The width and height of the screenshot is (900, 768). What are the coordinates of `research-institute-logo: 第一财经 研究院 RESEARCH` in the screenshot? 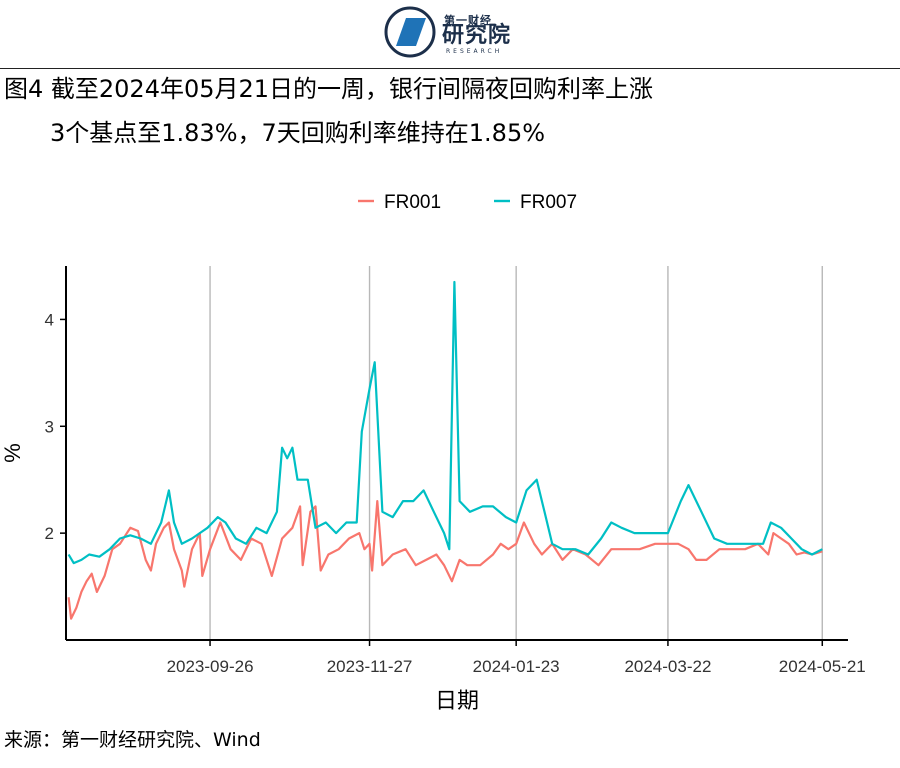 It's located at (454, 32).